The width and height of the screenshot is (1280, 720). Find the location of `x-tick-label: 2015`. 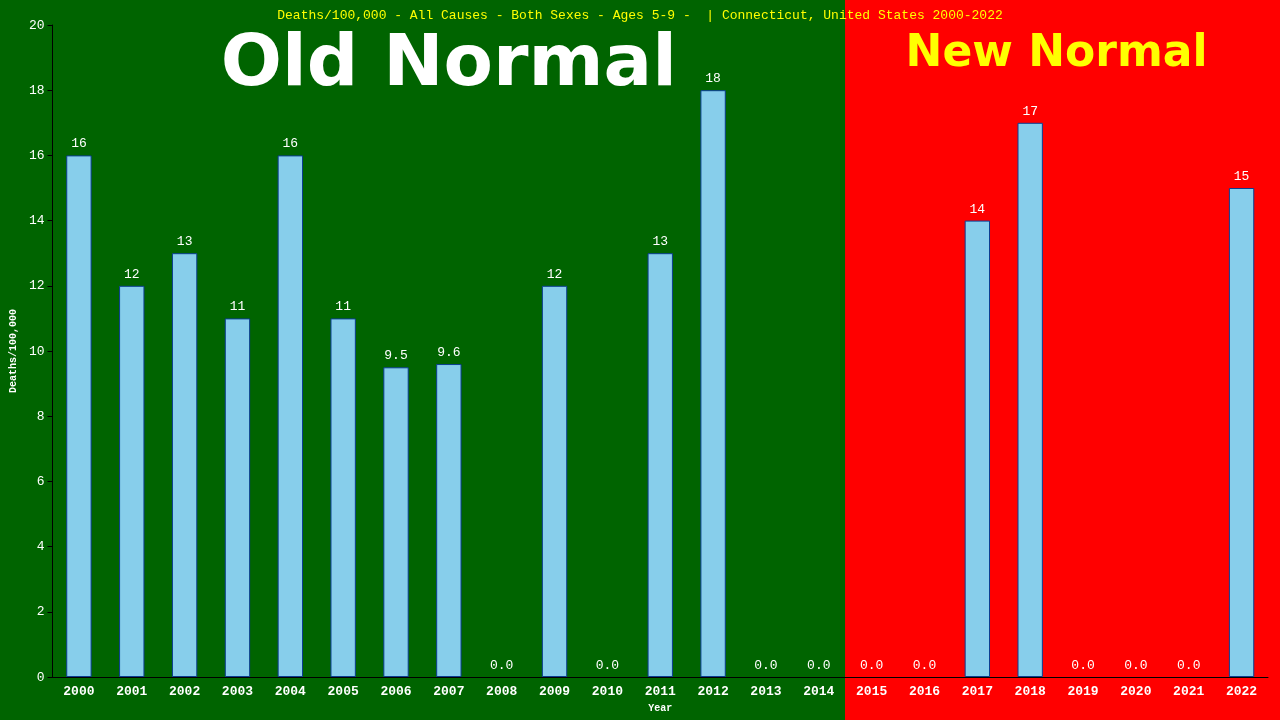

x-tick-label: 2015 is located at coordinates (872, 691).